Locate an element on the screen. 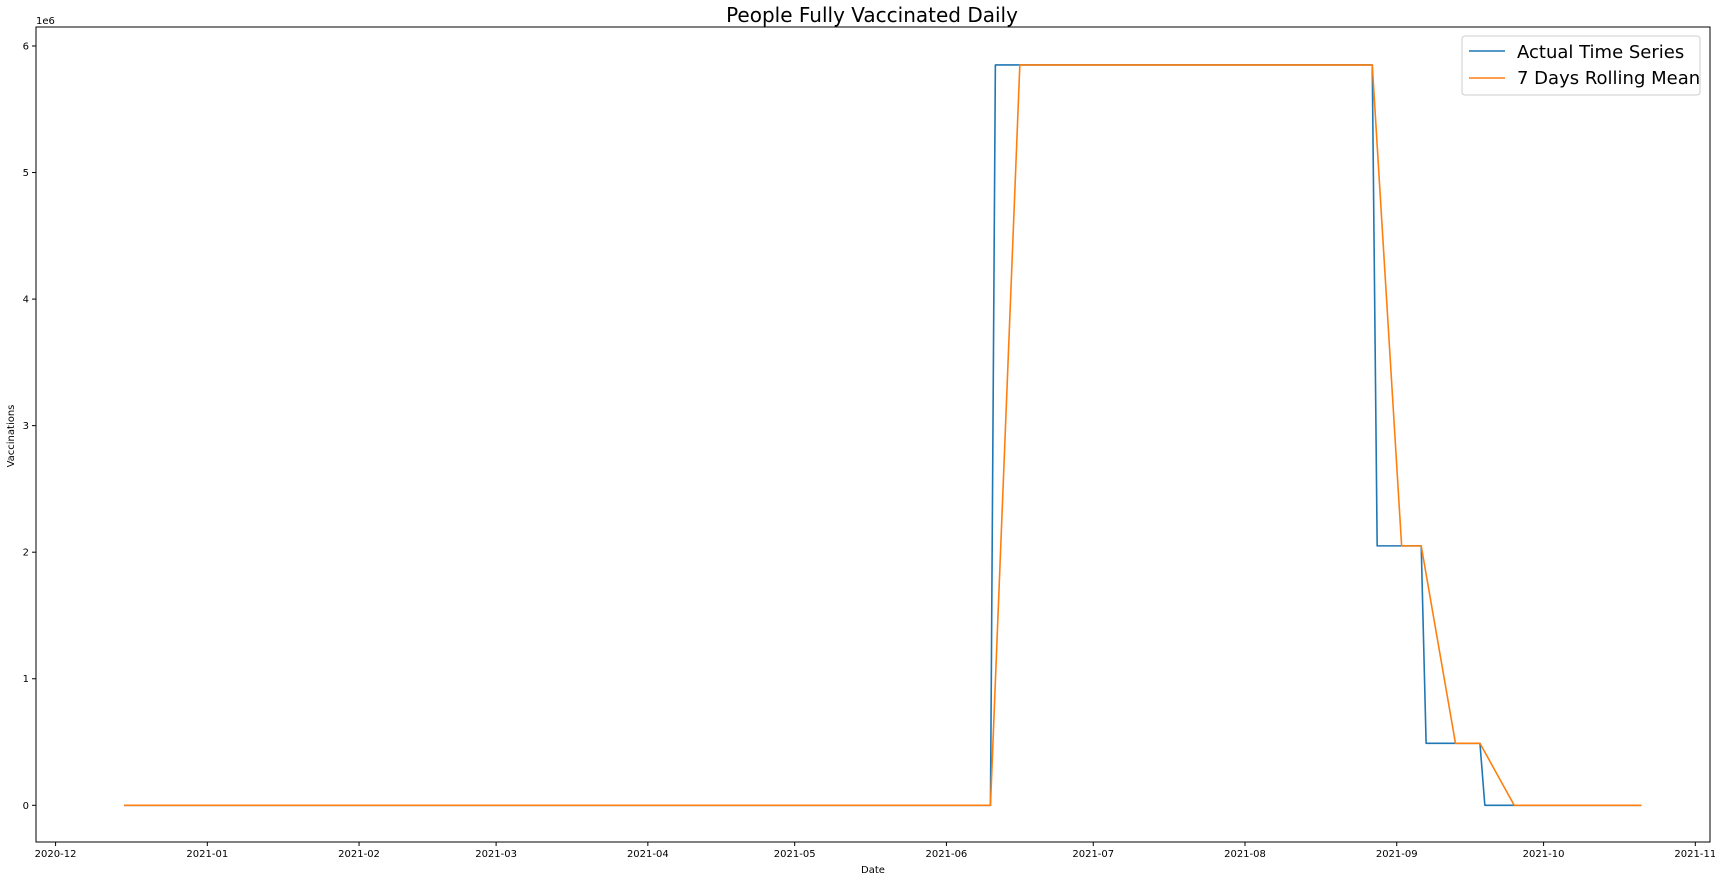 Image resolution: width=1715 pixels, height=881 pixels. chart-title: People Fully Vaccinated Daily is located at coordinates (872, 15).